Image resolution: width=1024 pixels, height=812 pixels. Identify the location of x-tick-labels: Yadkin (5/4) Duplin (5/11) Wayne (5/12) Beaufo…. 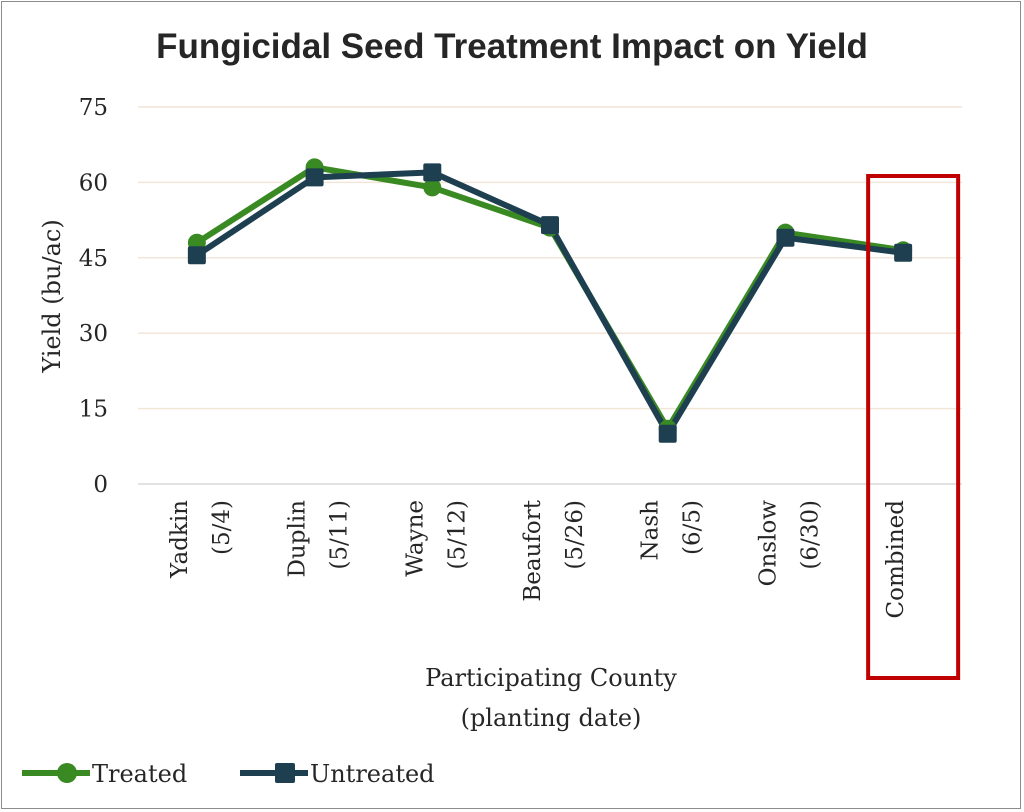
(538, 558).